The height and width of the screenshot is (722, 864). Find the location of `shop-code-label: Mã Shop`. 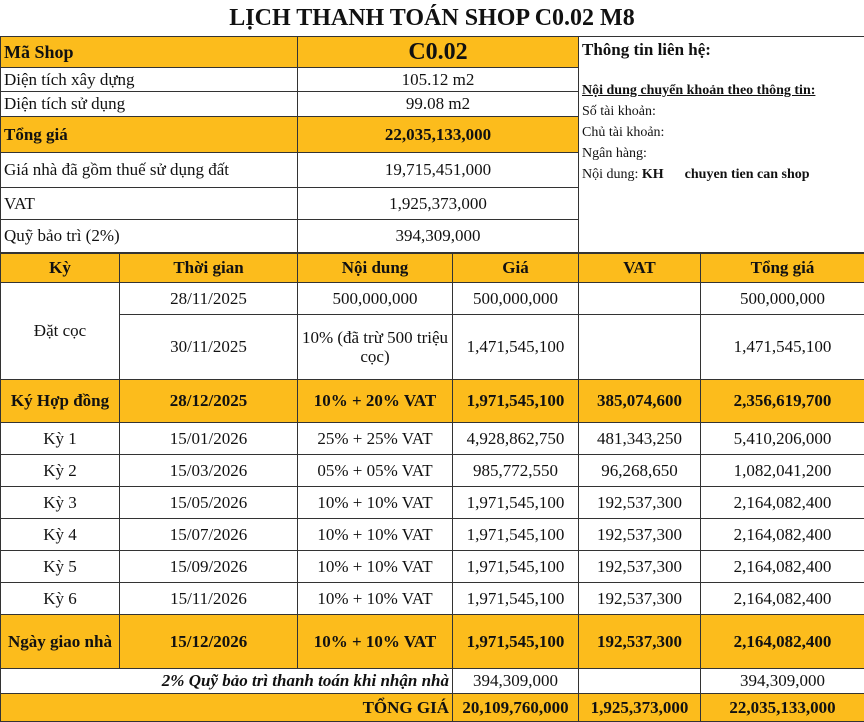

shop-code-label: Mã Shop is located at coordinates (149, 52).